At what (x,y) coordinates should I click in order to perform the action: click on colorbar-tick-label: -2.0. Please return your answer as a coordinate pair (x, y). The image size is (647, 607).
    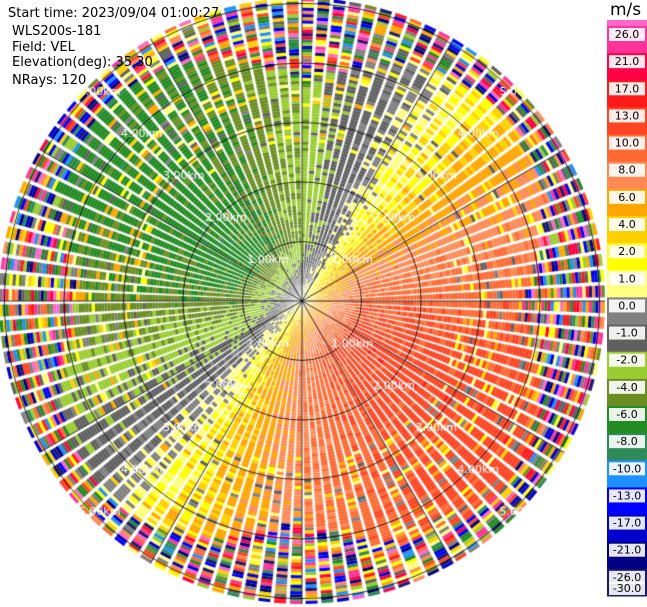
    Looking at the image, I should click on (626, 360).